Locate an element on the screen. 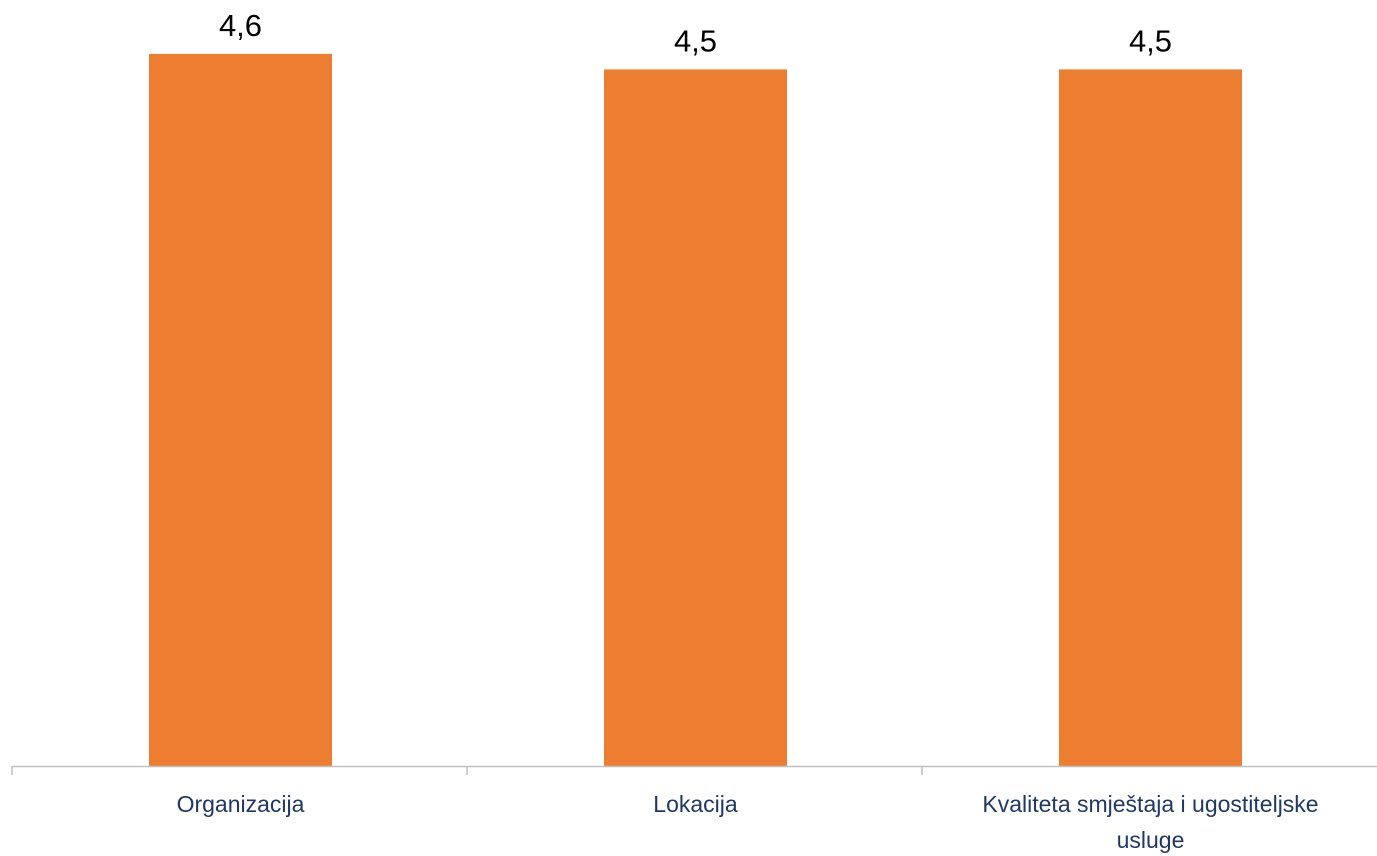  category-label-3-line-2: usluge is located at coordinates (1151, 840).